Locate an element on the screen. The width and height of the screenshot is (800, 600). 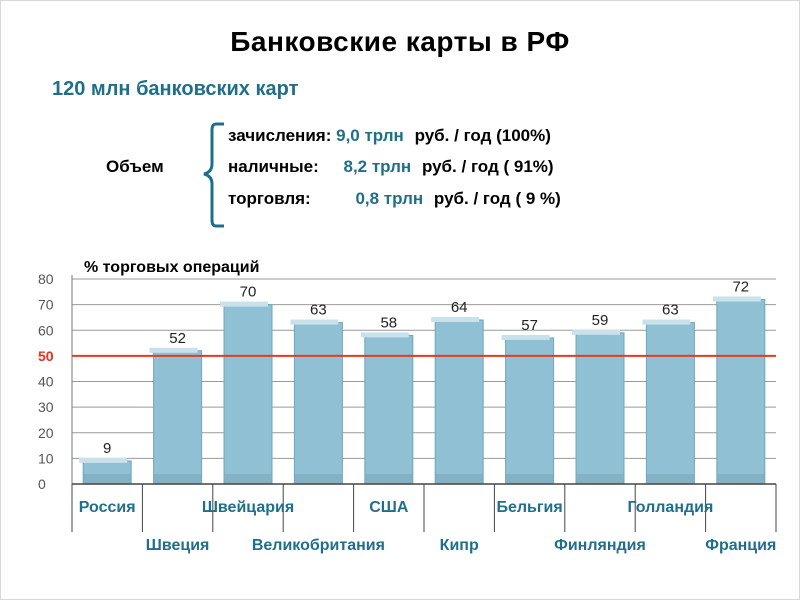
category-label: Швейцария is located at coordinates (248, 507).